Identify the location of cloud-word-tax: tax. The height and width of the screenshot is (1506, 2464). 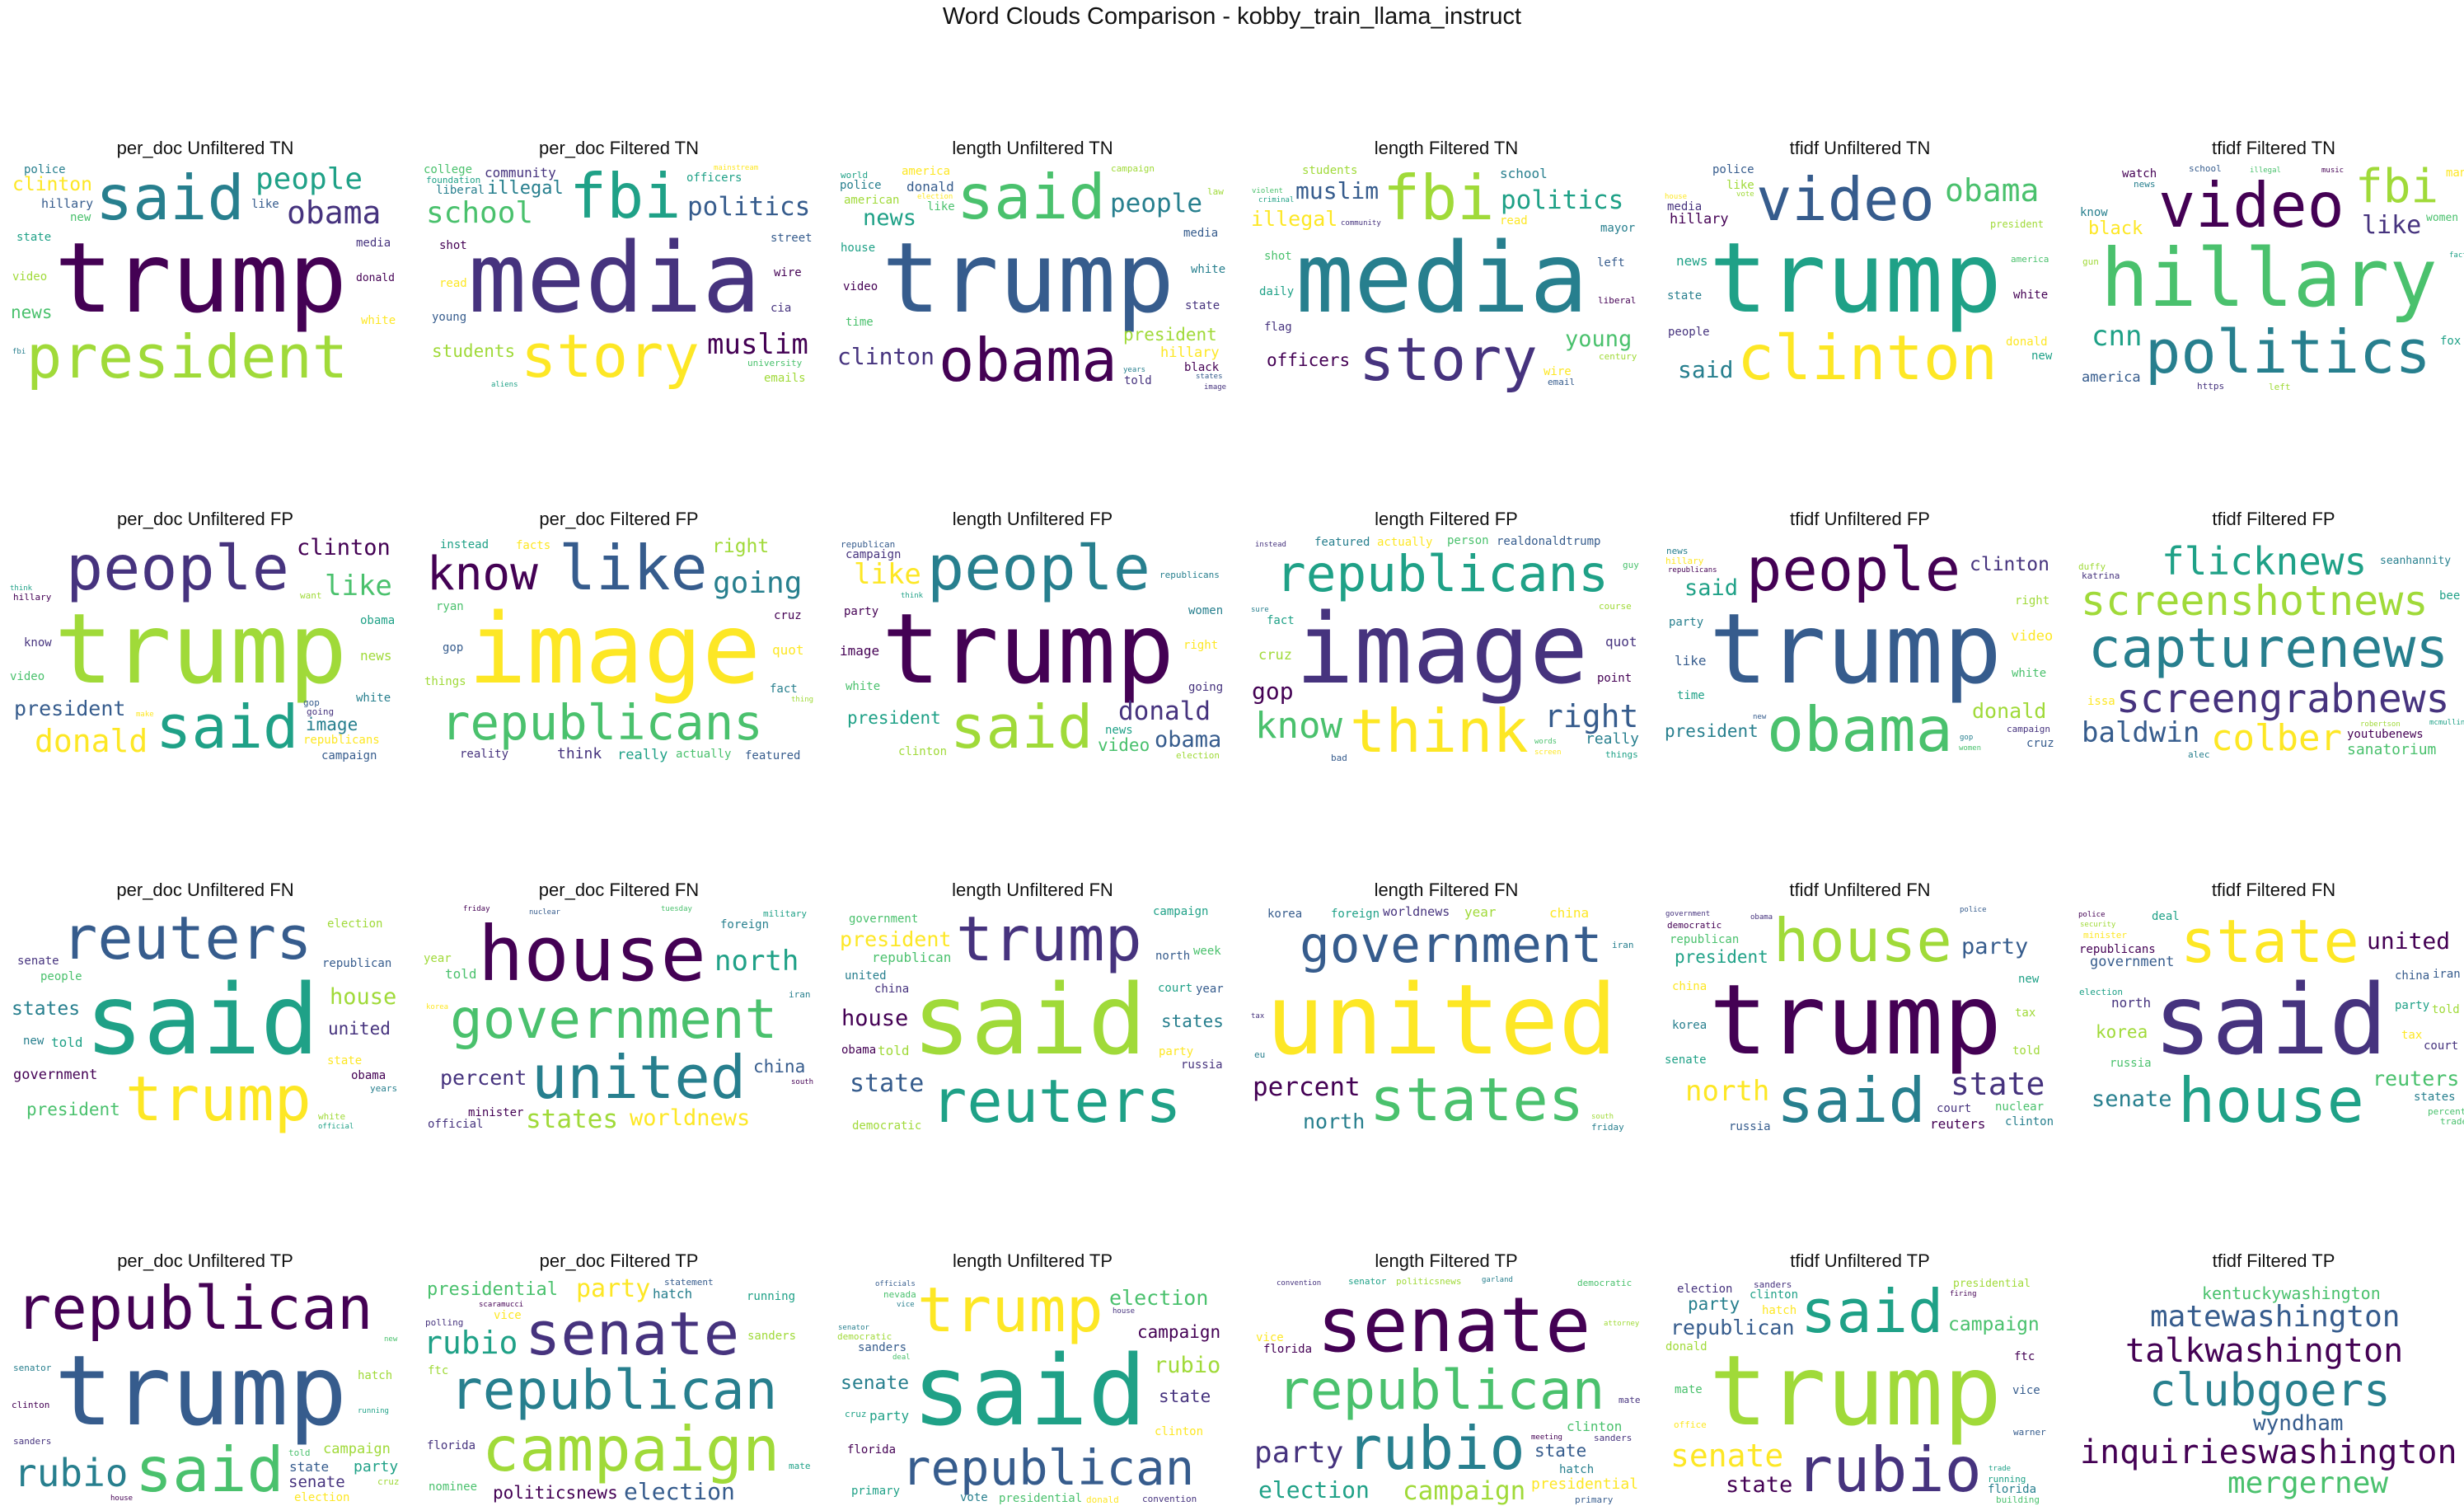
(2412, 1035).